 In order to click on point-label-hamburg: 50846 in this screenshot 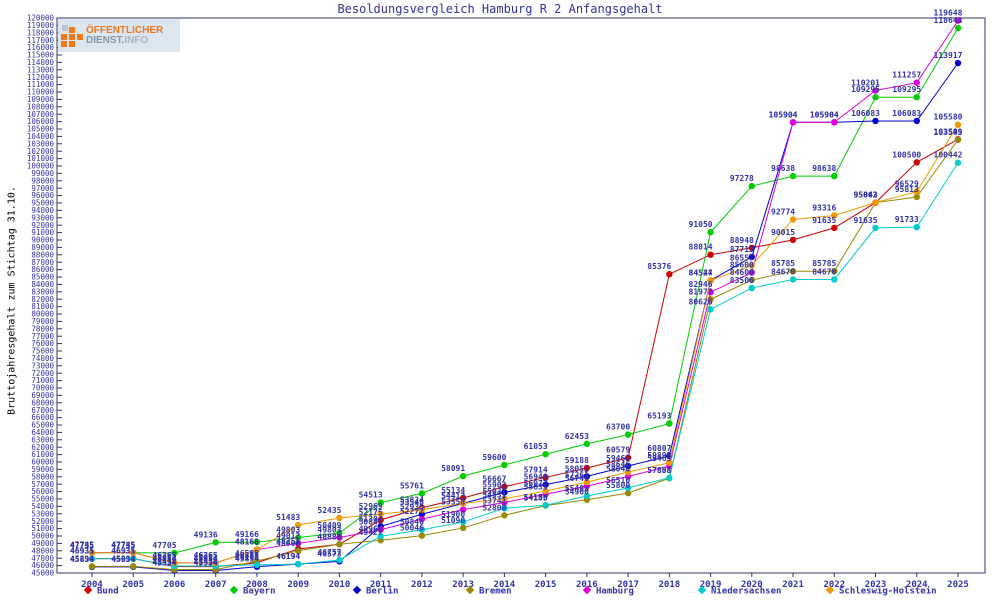, I will do `click(371, 522)`.